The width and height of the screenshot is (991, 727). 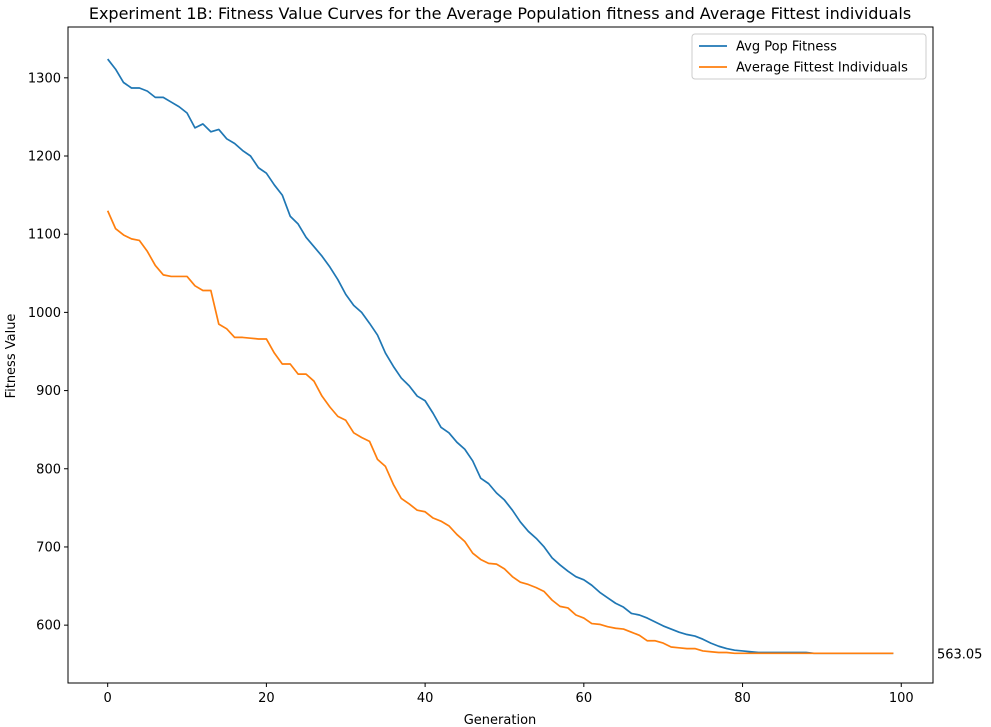 What do you see at coordinates (108, 698) in the screenshot?
I see `x-tick-label: 0` at bounding box center [108, 698].